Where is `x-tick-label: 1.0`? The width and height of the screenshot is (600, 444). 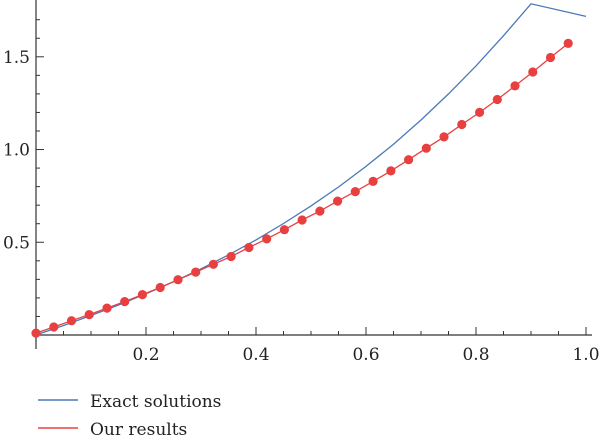 x-tick-label: 1.0 is located at coordinates (585, 355).